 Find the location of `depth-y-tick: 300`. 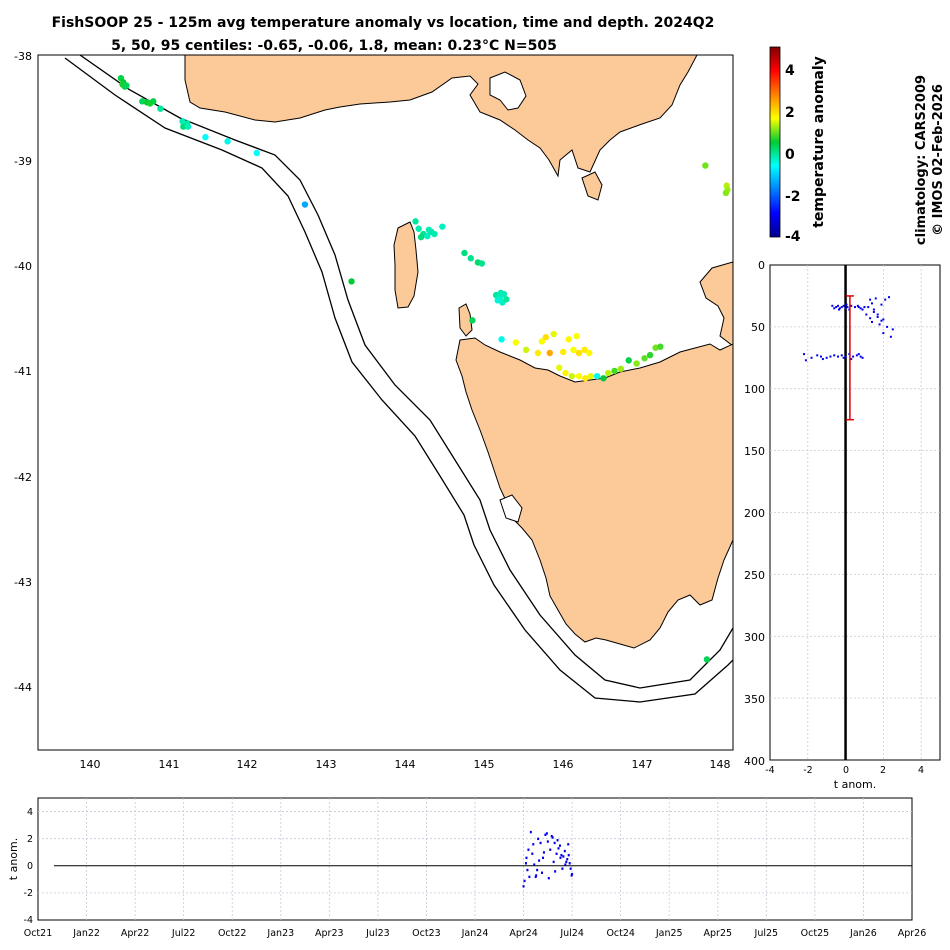

depth-y-tick: 300 is located at coordinates (754, 637).